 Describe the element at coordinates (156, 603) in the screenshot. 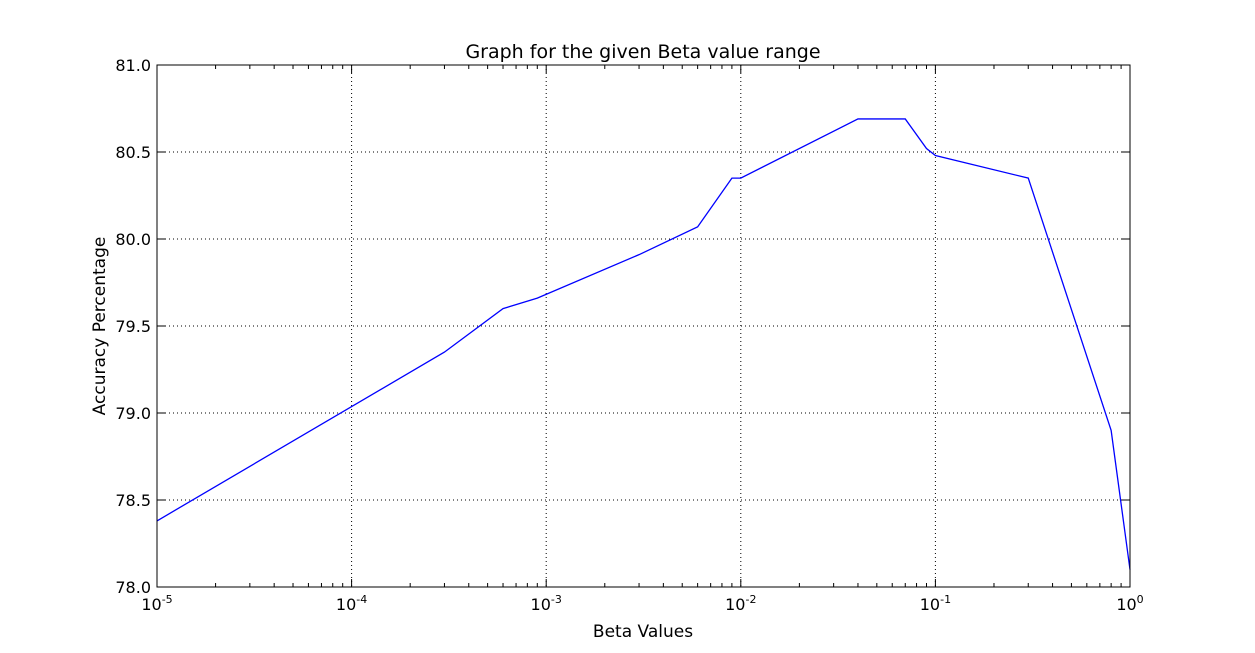

I see `x-tick-label: 10⁻⁵` at that location.